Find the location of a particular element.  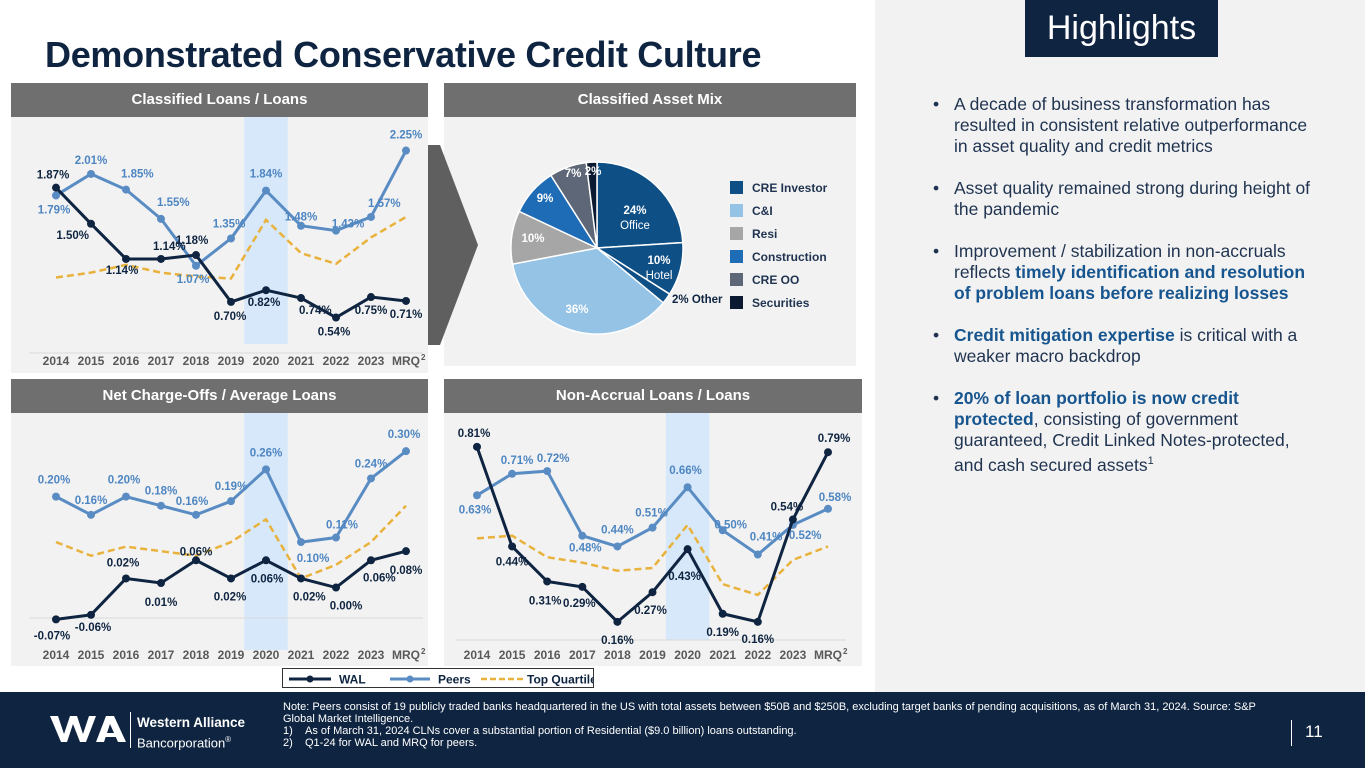

series-line-top-quartile is located at coordinates (231, 247).